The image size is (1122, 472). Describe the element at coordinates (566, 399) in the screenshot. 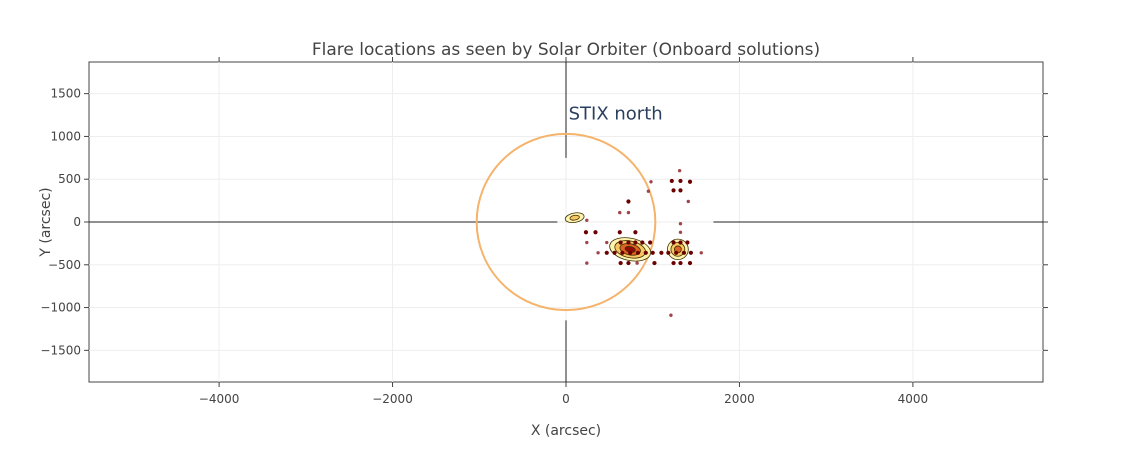

I see `x-tick-label: 0` at that location.